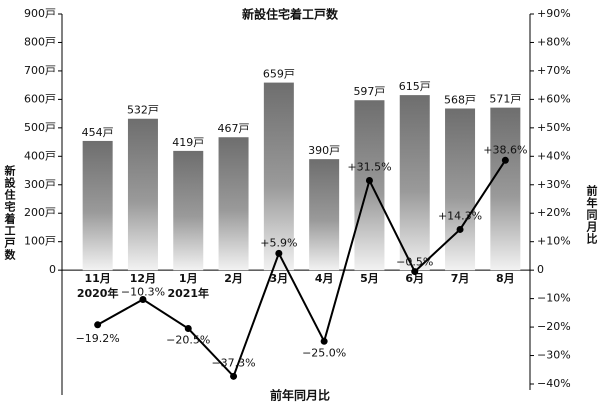 The image size is (600, 407). Describe the element at coordinates (40, 13) in the screenshot. I see `y-tick-label: 900戸` at that location.